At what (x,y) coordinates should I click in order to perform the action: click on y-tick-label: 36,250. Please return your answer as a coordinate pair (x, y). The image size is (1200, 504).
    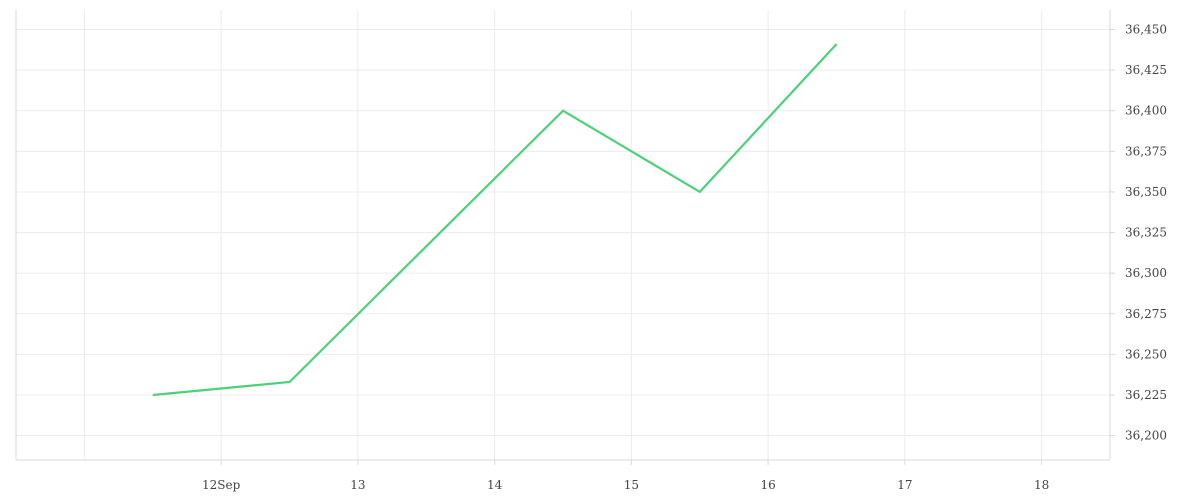
    Looking at the image, I should click on (1146, 354).